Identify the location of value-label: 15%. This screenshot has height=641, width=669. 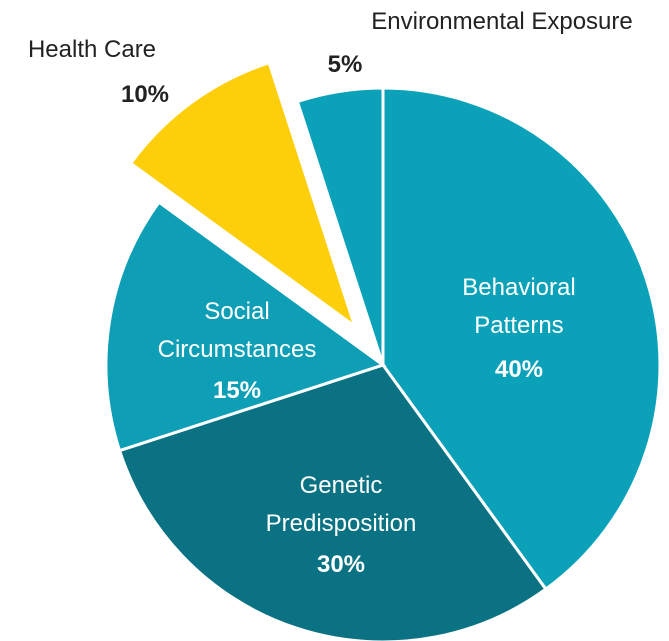
(237, 390).